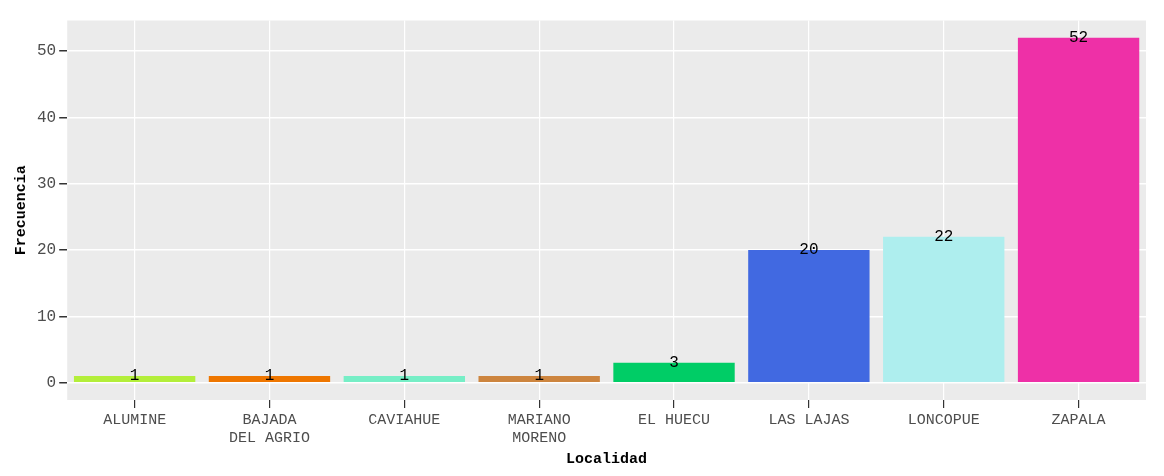  I want to click on y-tick-label: 10, so click(47, 316).